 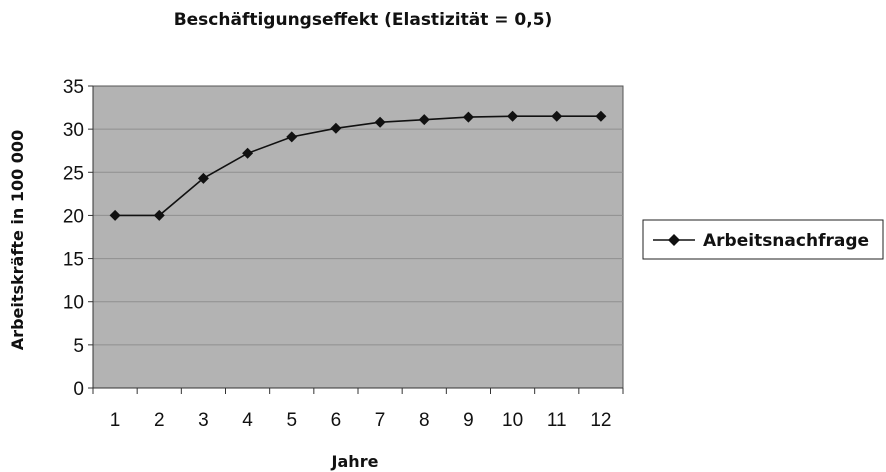 What do you see at coordinates (203, 420) in the screenshot?
I see `x-tick-label: 3` at bounding box center [203, 420].